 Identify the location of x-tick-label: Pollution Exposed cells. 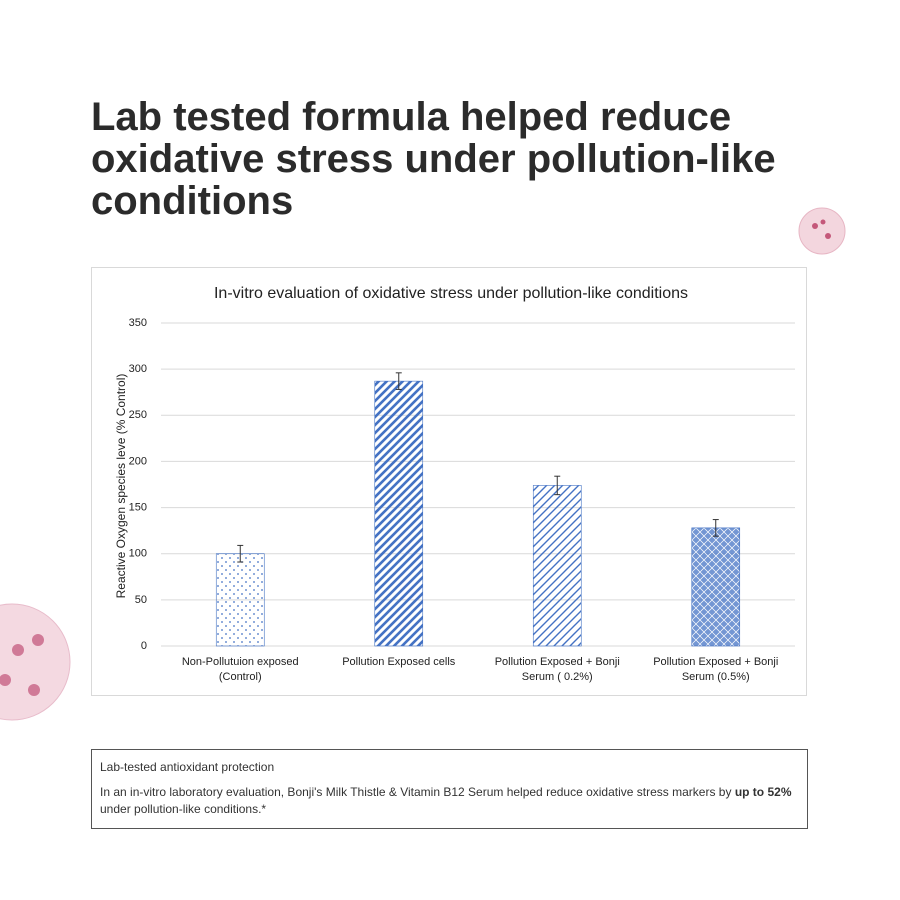
(399, 662).